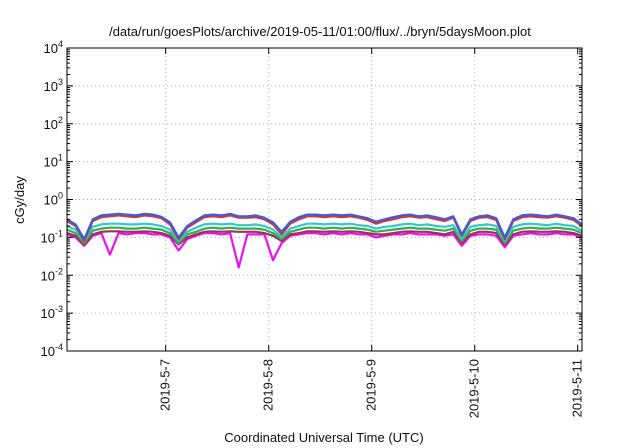  I want to click on y-tick-label: 10¹, so click(53, 161).